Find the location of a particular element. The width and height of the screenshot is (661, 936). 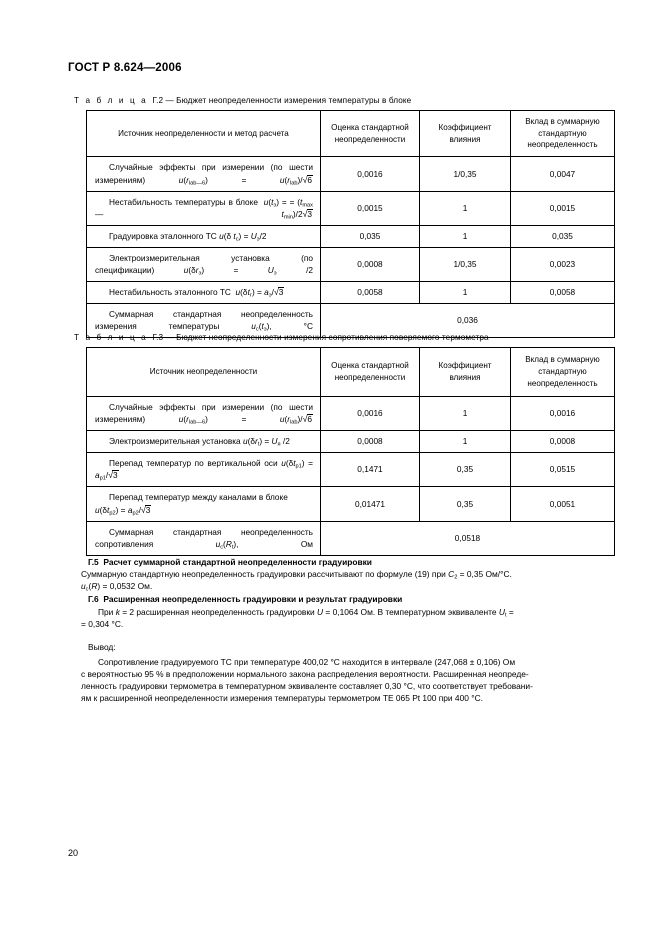

table-g2-row4-estimate: 0,0008 is located at coordinates (370, 264).